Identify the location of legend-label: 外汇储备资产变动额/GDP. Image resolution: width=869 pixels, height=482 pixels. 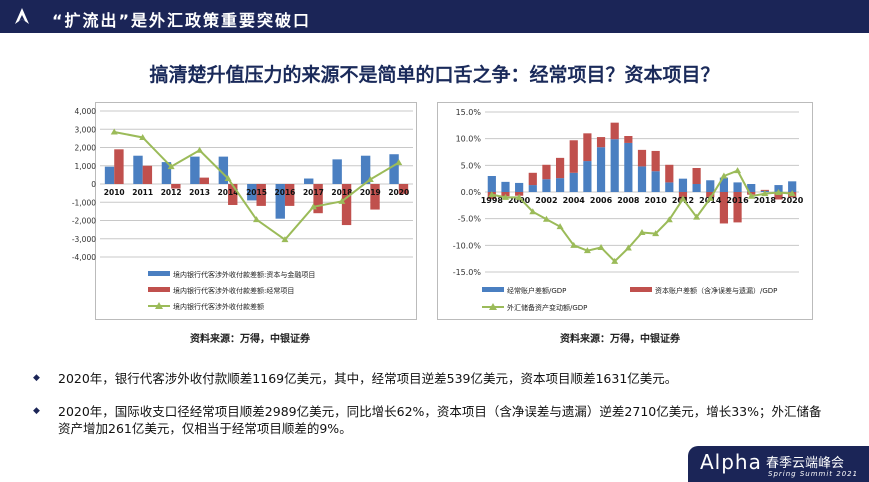
(547, 307).